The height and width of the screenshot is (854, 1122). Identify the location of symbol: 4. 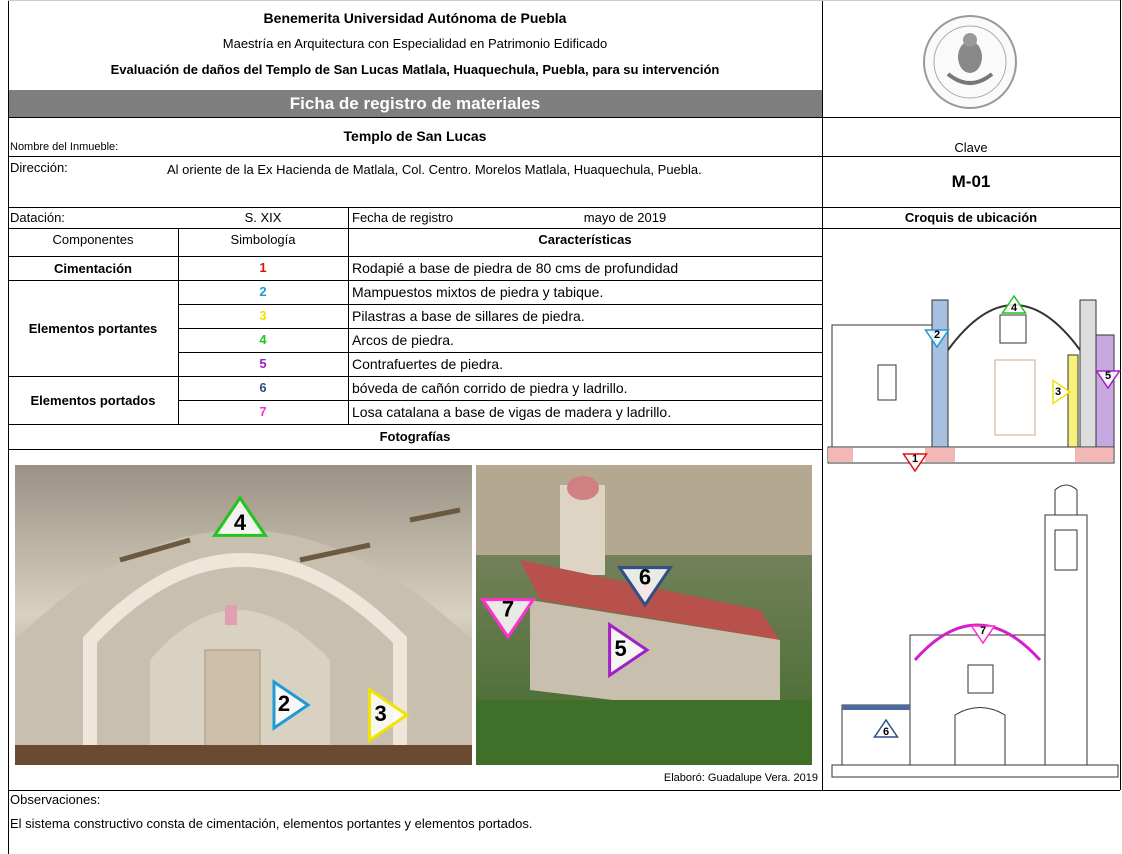
(263, 339).